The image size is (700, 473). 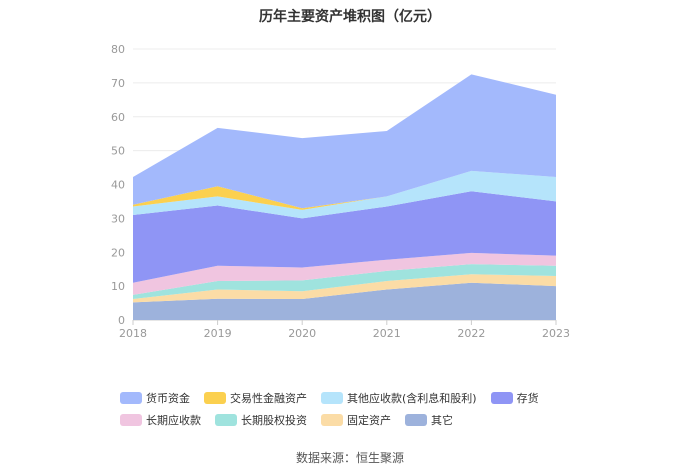 I want to click on legend-item: 存货, so click(x=514, y=398).